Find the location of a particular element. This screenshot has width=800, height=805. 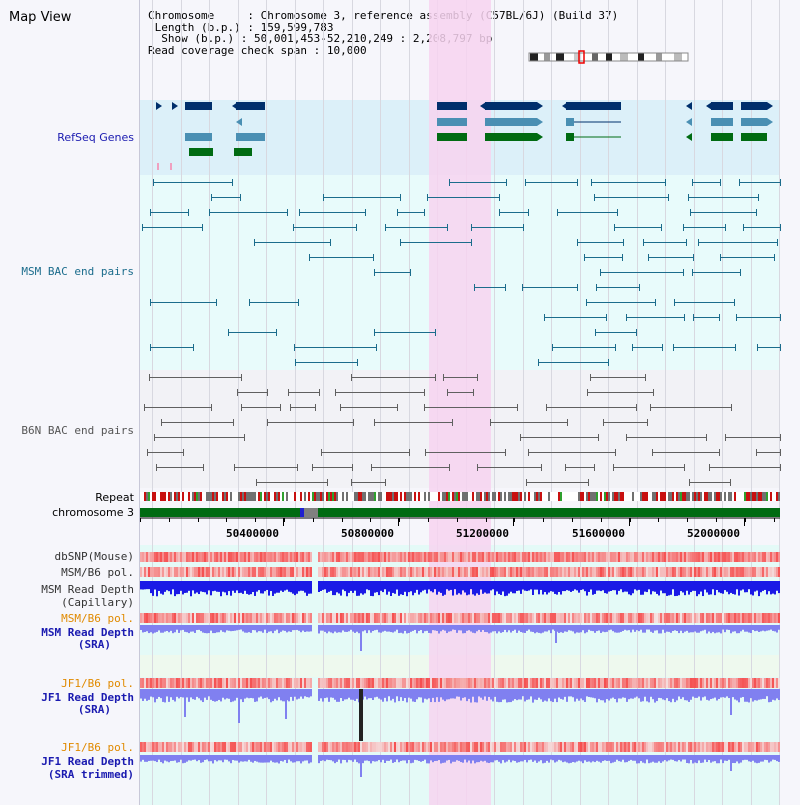

ideogram-band is located at coordinates (678, 57).